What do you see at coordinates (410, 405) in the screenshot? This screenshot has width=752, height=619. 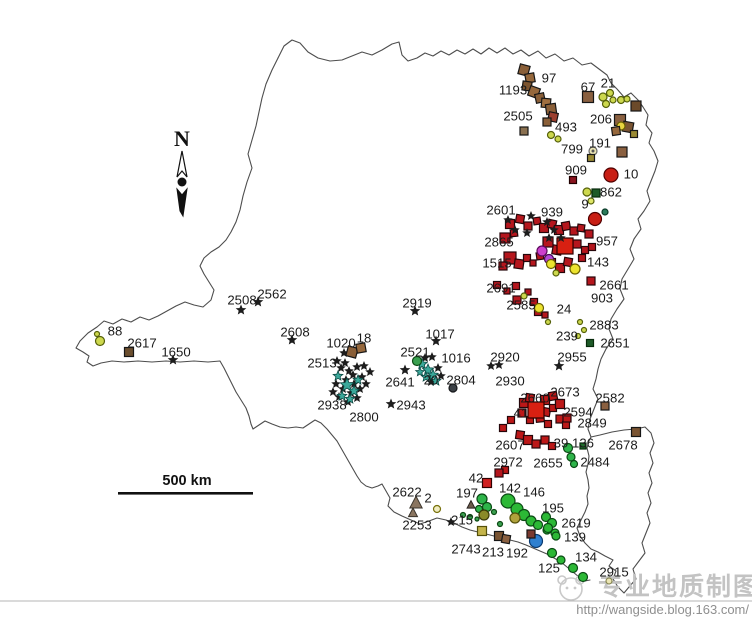 I see `sample-label: 2943` at bounding box center [410, 405].